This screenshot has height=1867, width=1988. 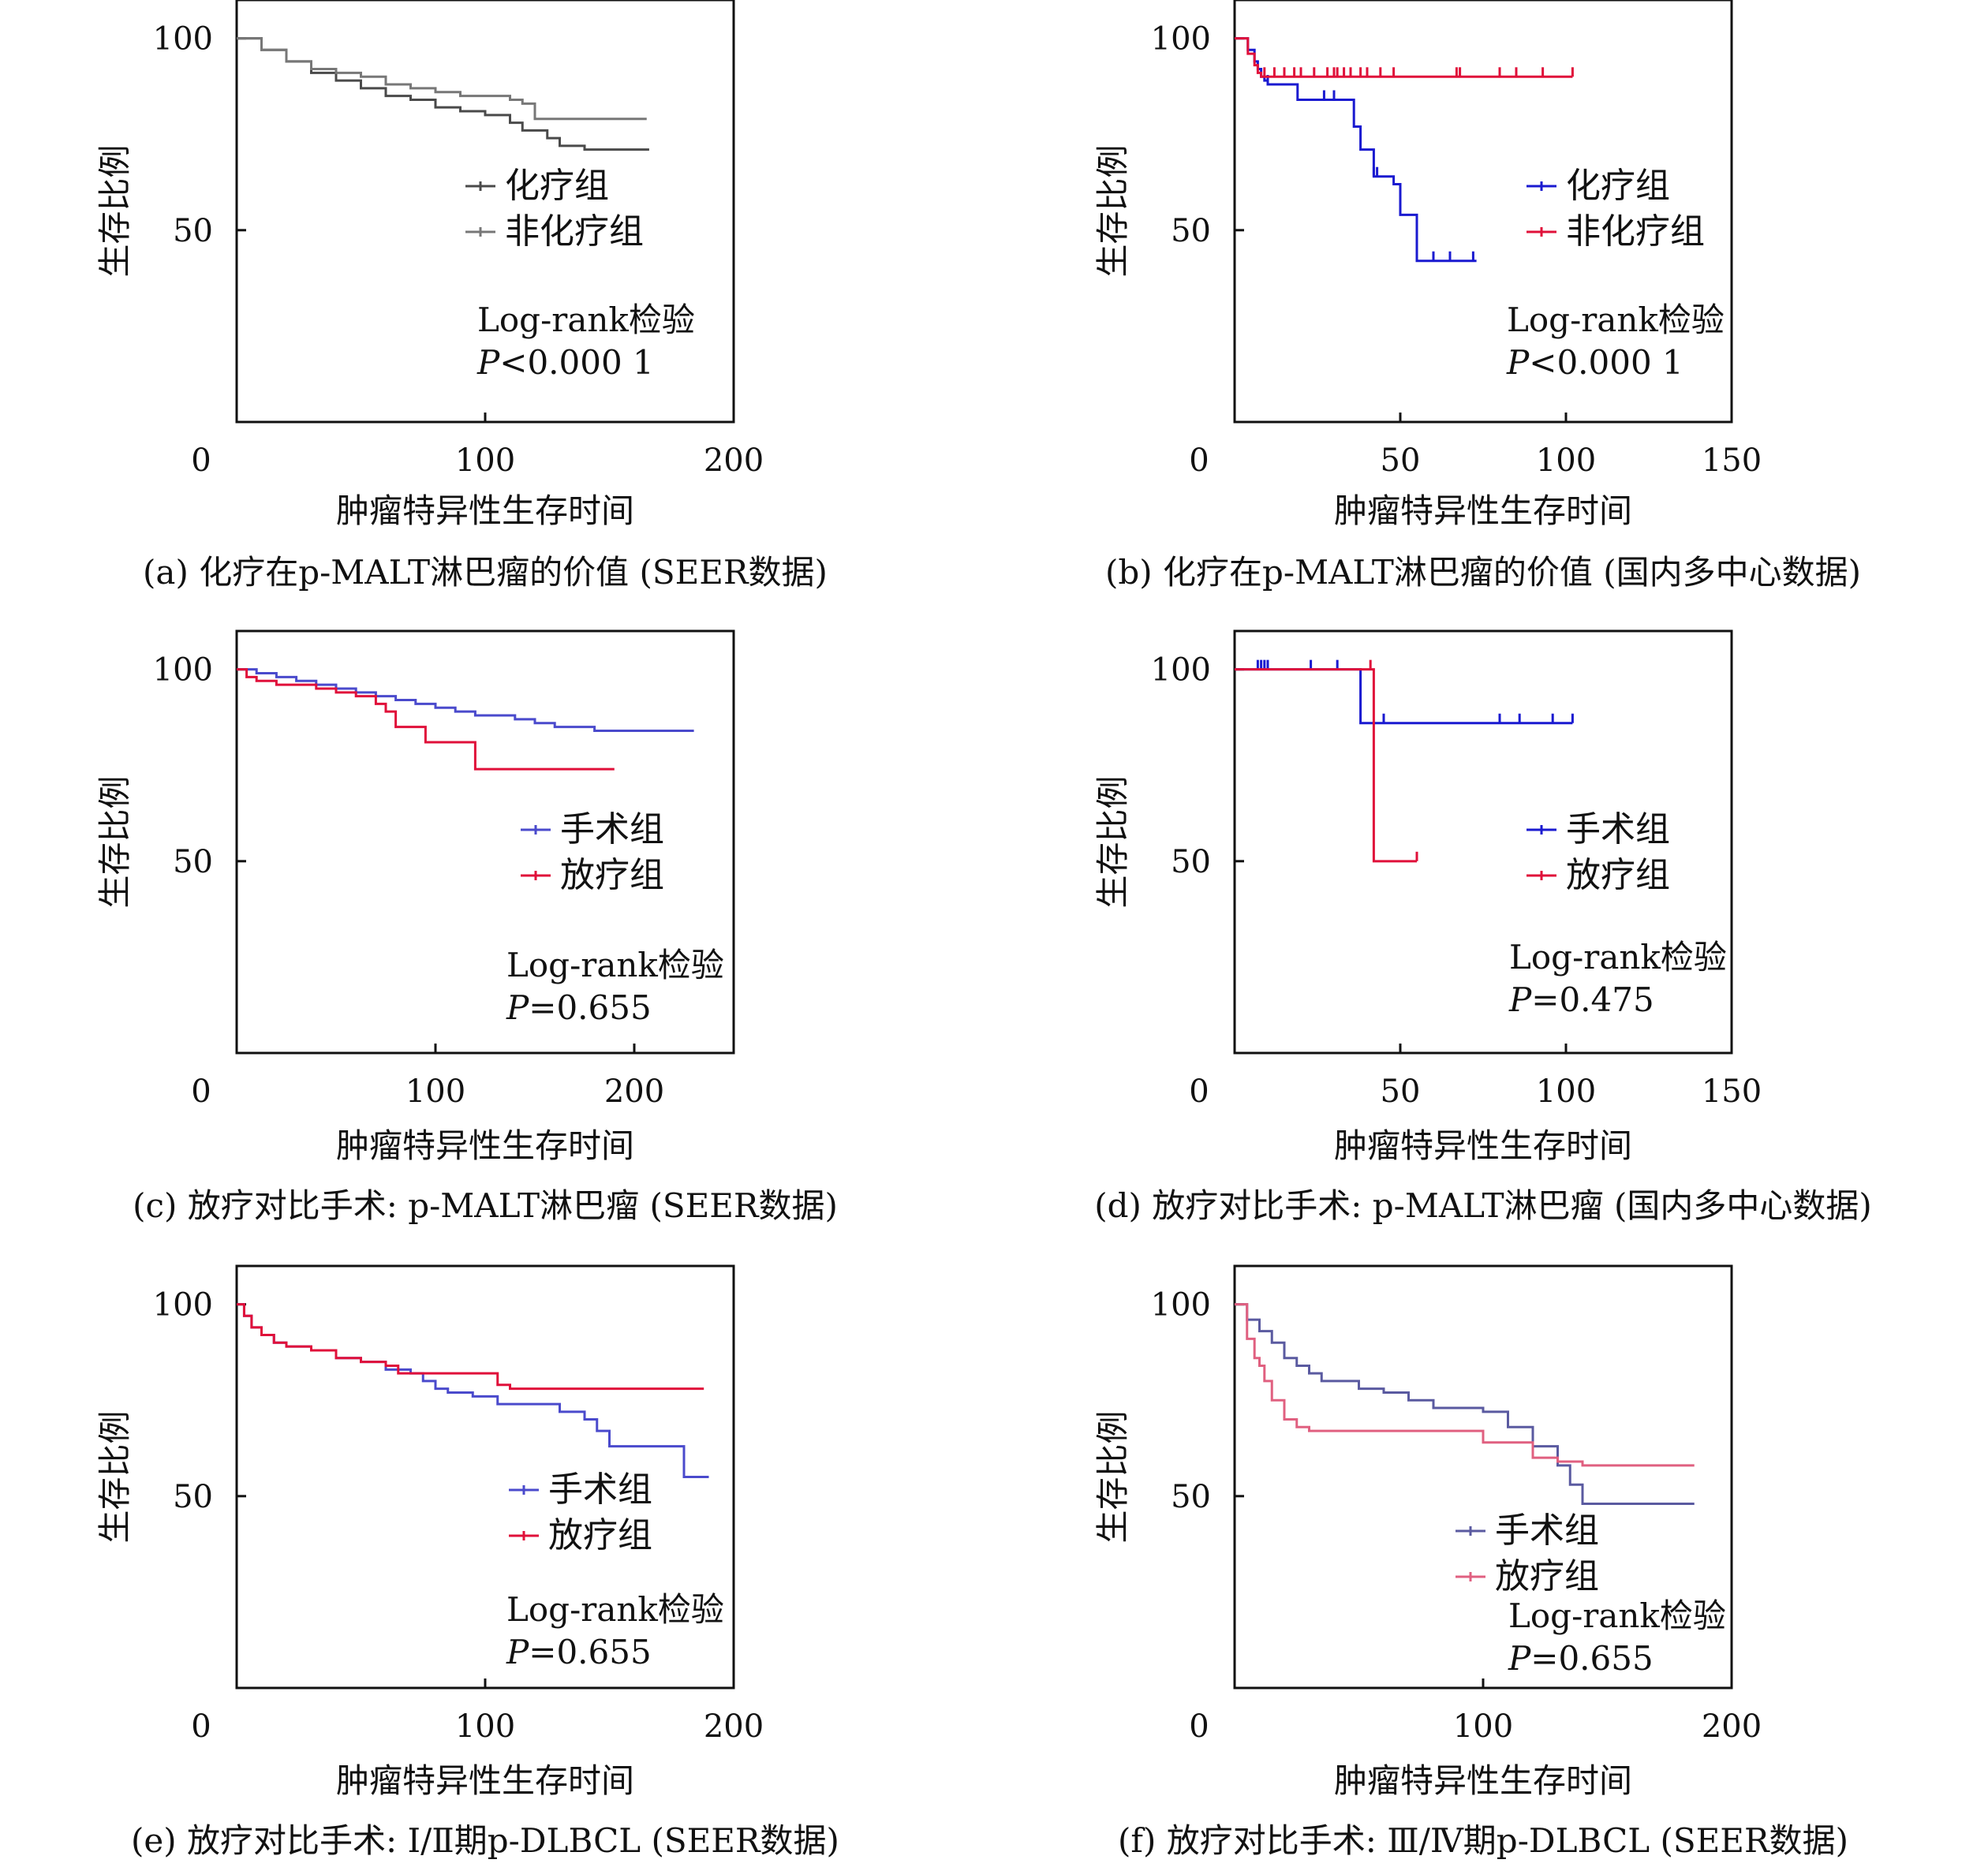 I want to click on panel-caption: (a) 化疗在p-MALT淋巴瘤的价值 (SEER数据), so click(x=486, y=572).